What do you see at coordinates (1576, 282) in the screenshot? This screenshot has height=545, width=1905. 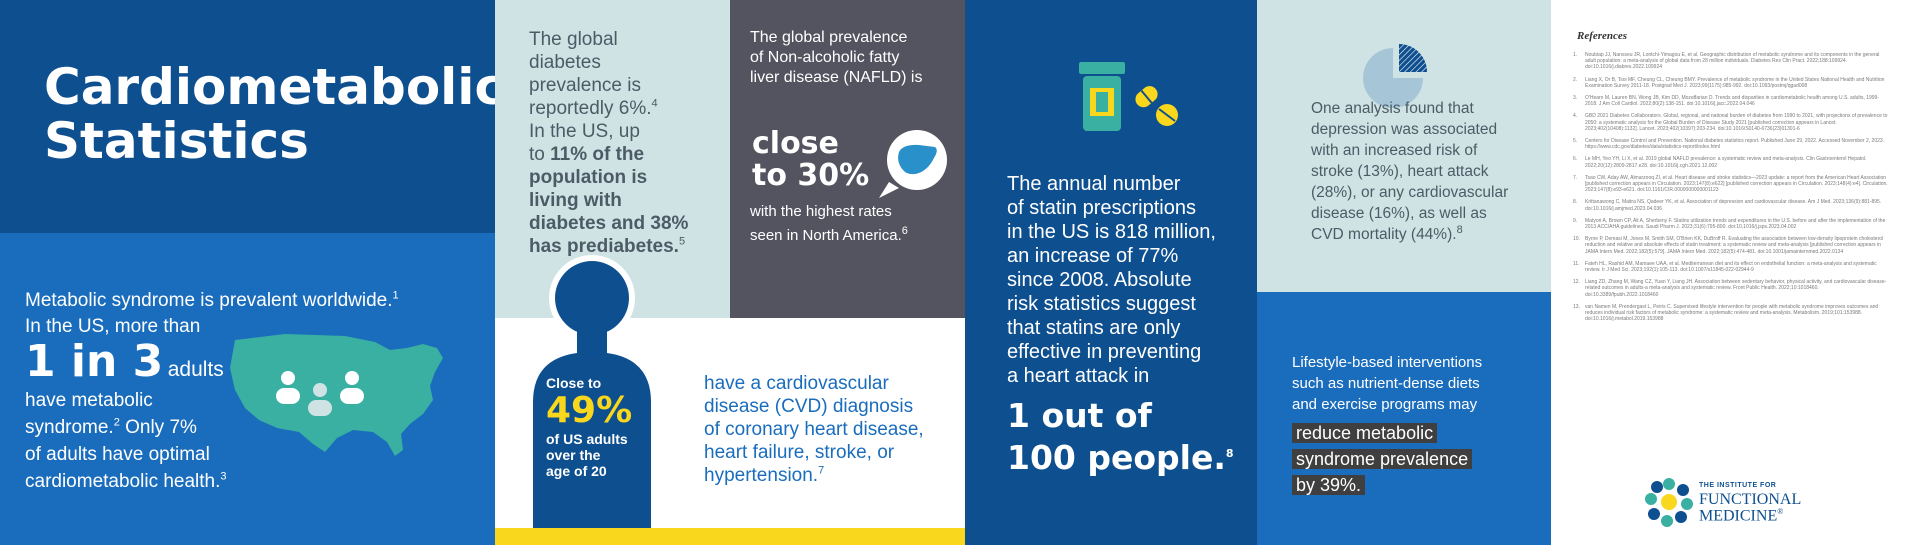 I see `reference-number: 12.` at bounding box center [1576, 282].